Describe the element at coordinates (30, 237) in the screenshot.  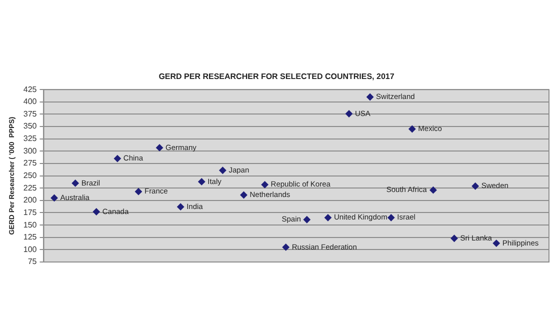
I see `y-tick-label: 125` at that location.